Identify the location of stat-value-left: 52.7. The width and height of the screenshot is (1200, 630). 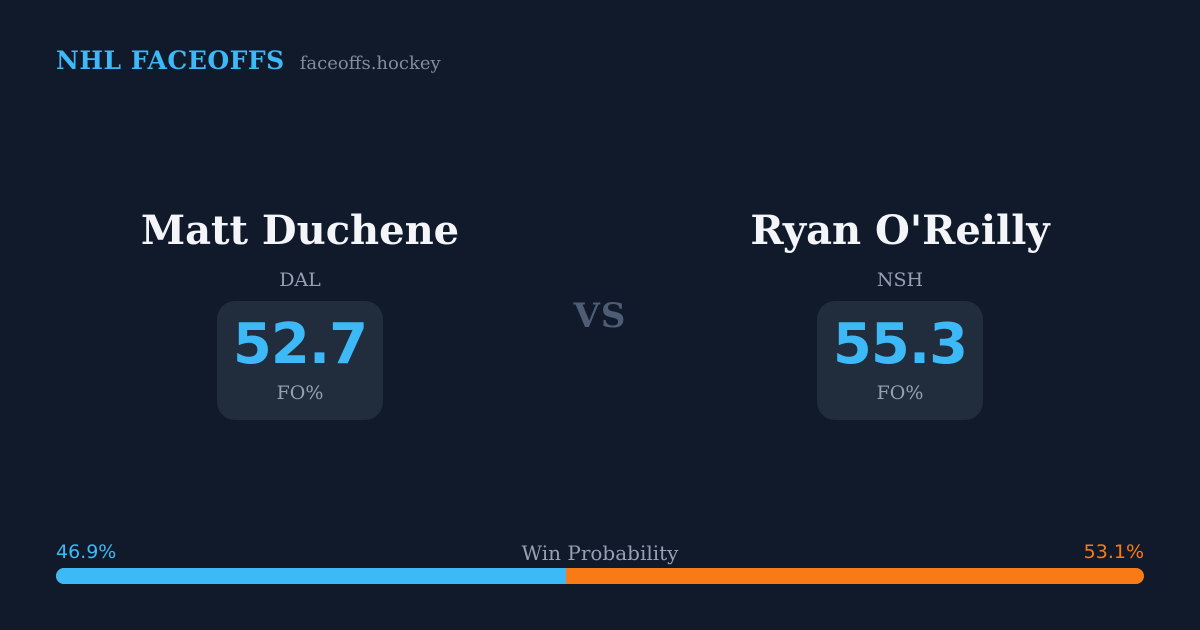
(300, 344).